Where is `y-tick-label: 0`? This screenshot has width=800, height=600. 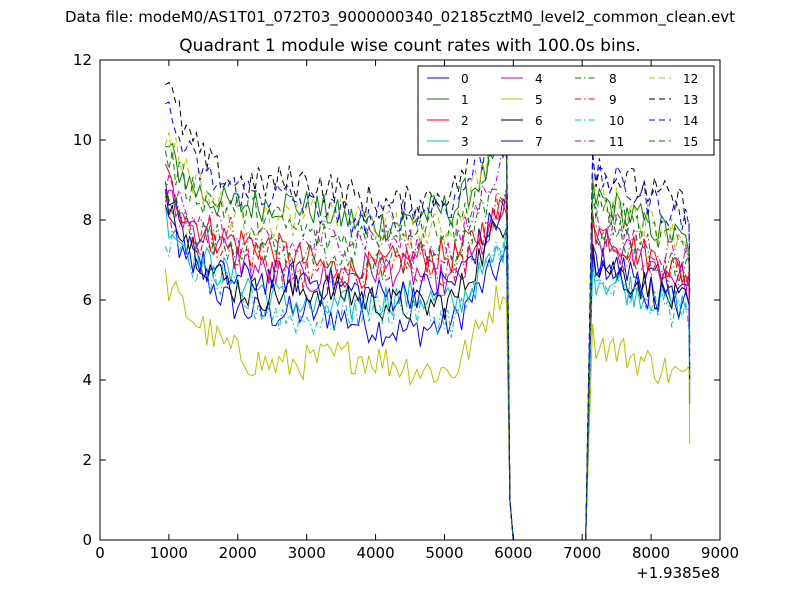 y-tick-label: 0 is located at coordinates (87, 540).